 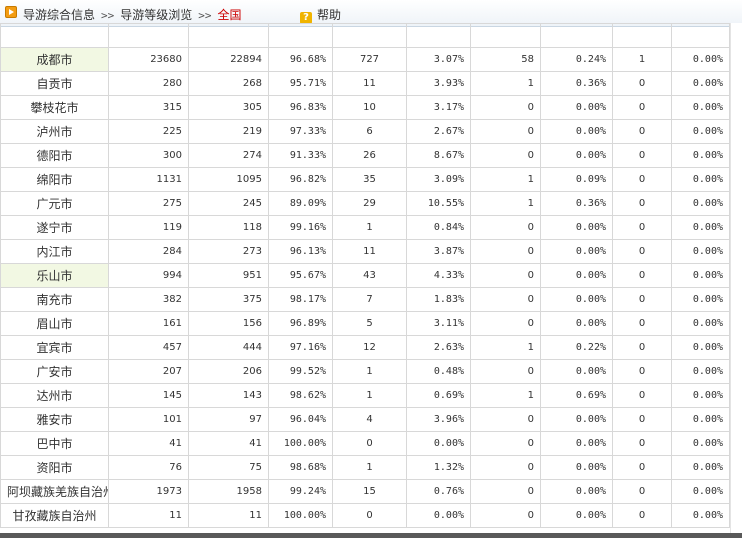 I want to click on cell-count-a: 1095, so click(x=228, y=179).